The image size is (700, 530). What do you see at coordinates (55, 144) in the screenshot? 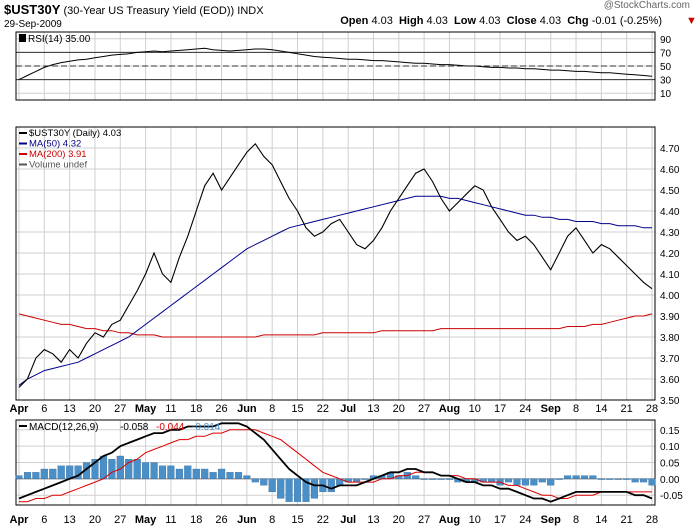
I see `legend-entry-1: MA(50) 4.32` at bounding box center [55, 144].